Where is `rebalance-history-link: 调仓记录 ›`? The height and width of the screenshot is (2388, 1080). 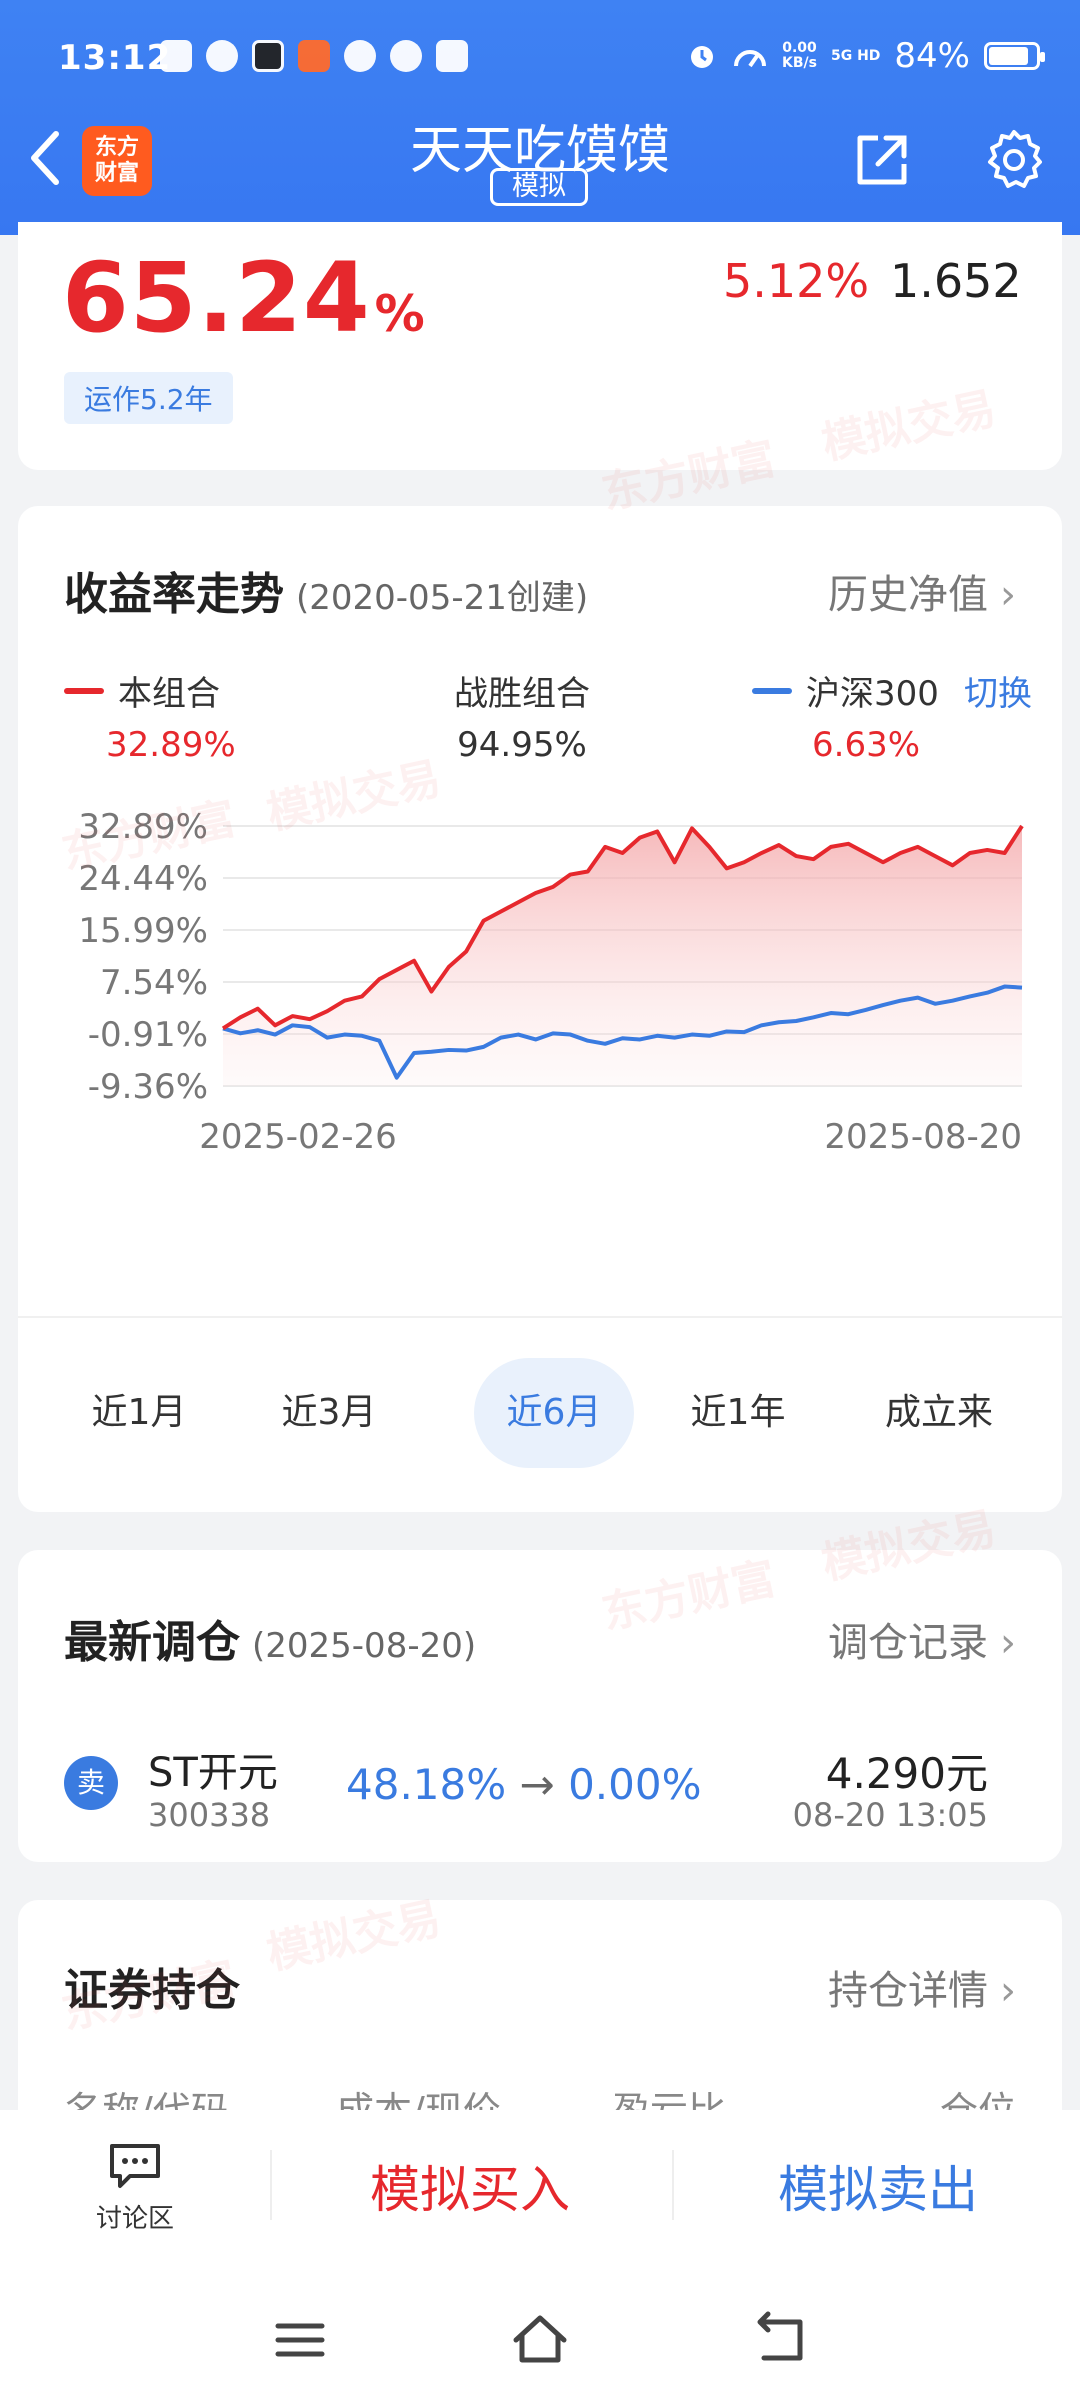 rebalance-history-link: 调仓记录 › is located at coordinates (922, 1643).